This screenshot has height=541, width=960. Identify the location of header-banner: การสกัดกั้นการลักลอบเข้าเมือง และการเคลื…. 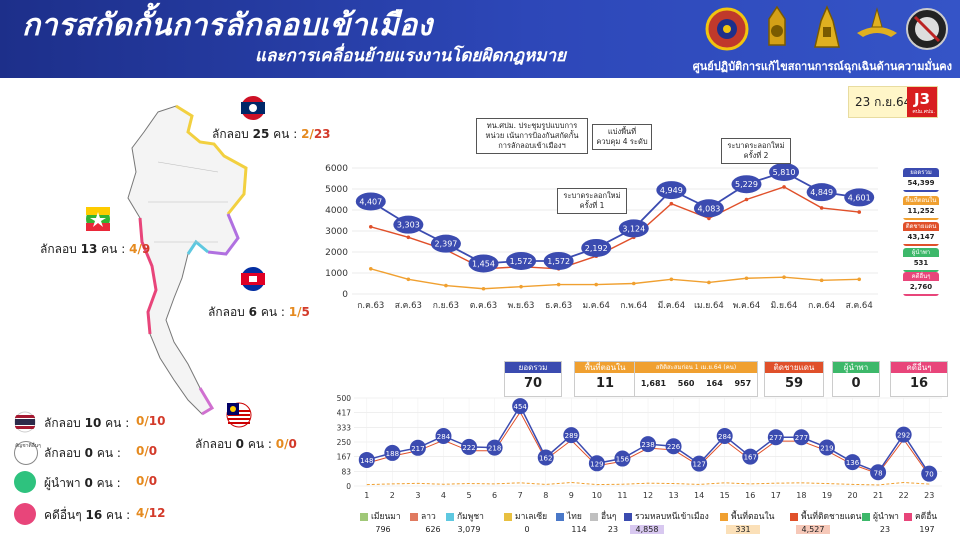
(480, 39).